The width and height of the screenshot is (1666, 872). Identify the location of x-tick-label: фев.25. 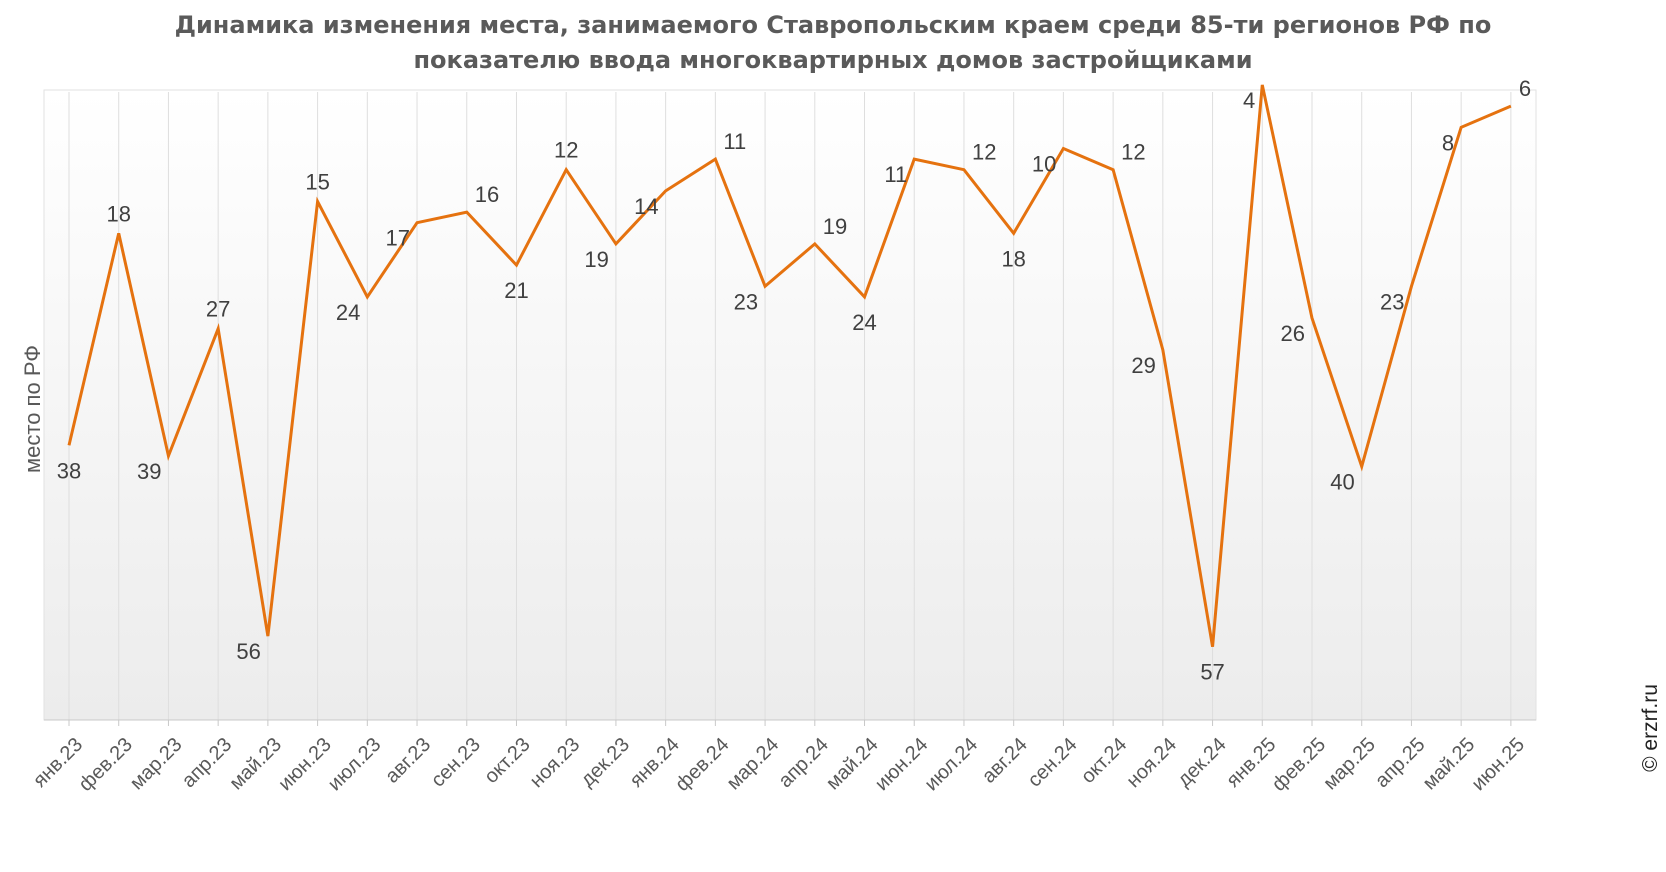
(1299, 765).